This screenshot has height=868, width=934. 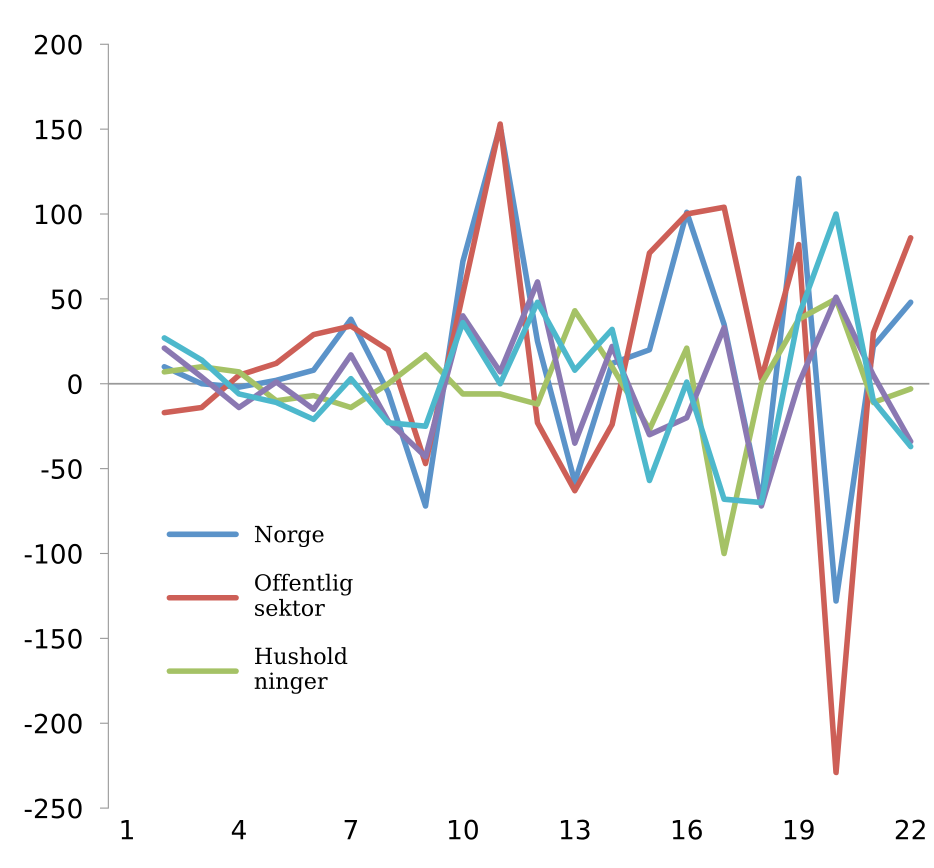 I want to click on x-tick-label: 4, so click(x=239, y=830).